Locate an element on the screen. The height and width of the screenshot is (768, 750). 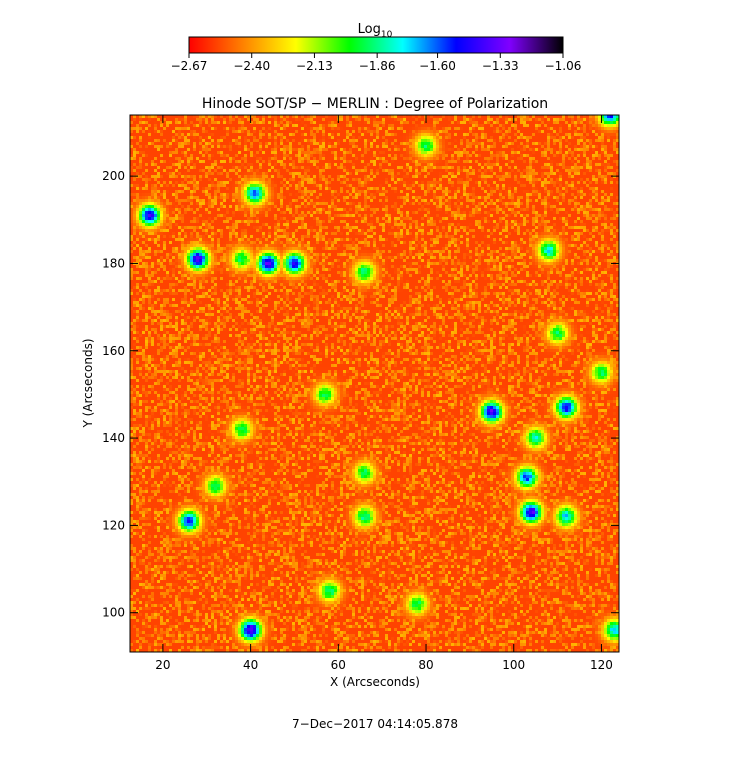
x-tick-label: 120 is located at coordinates (601, 665).